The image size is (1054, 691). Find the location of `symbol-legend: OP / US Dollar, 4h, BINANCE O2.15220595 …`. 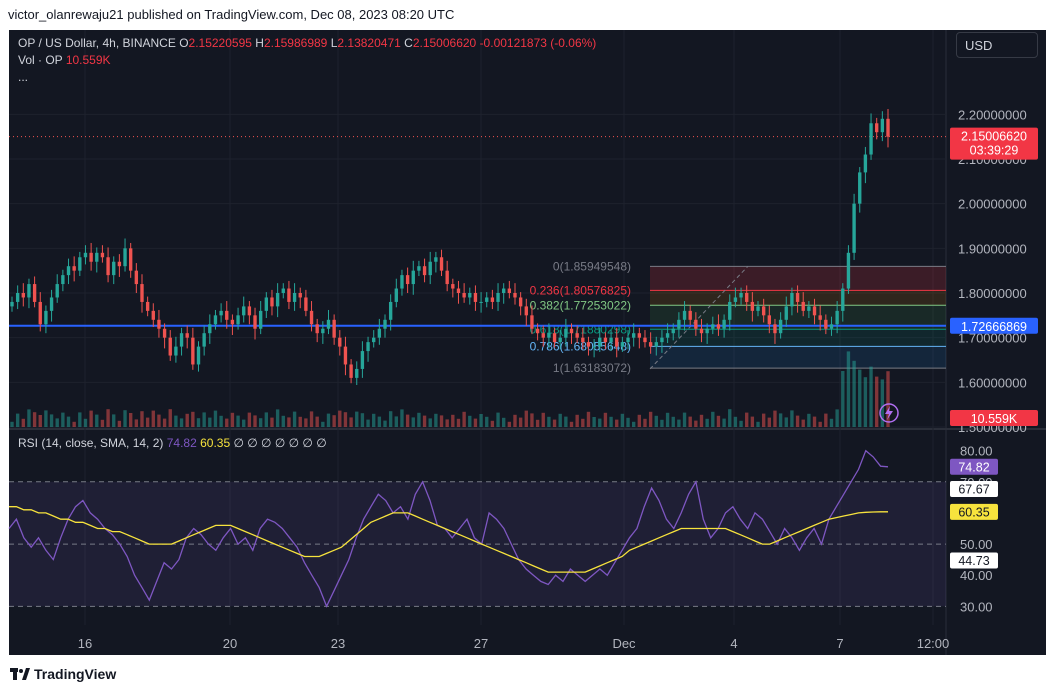

symbol-legend: OP / US Dollar, 4h, BINANCE O2.15220595 … is located at coordinates (307, 60).